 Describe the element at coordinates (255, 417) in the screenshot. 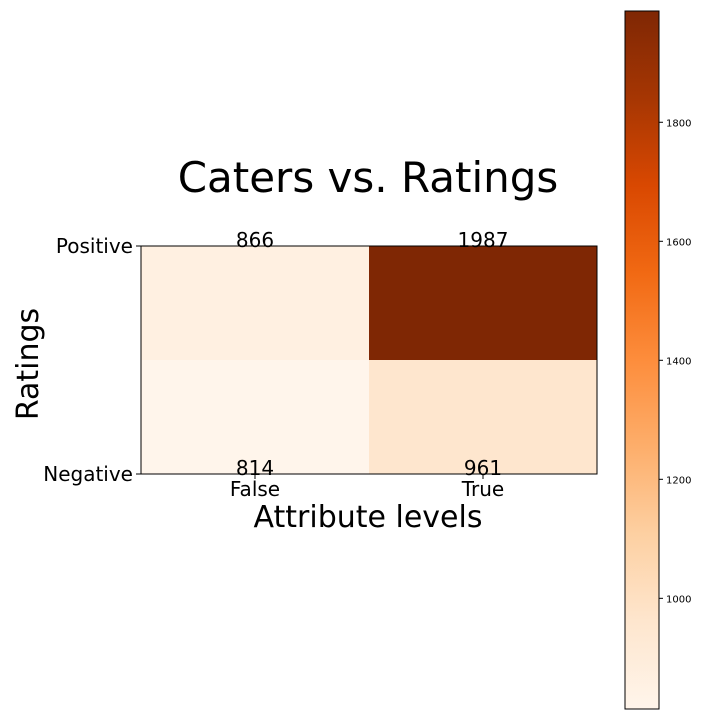

I see `heatmap-cell-false-negative` at that location.